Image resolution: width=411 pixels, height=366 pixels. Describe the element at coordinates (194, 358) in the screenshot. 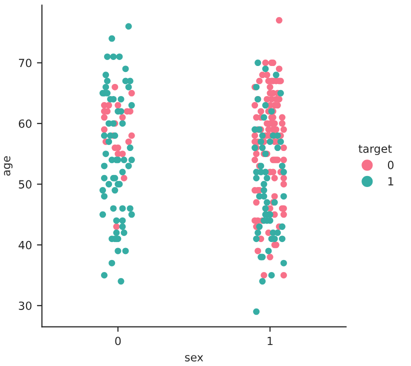

I see `x-axis-title: sex` at that location.